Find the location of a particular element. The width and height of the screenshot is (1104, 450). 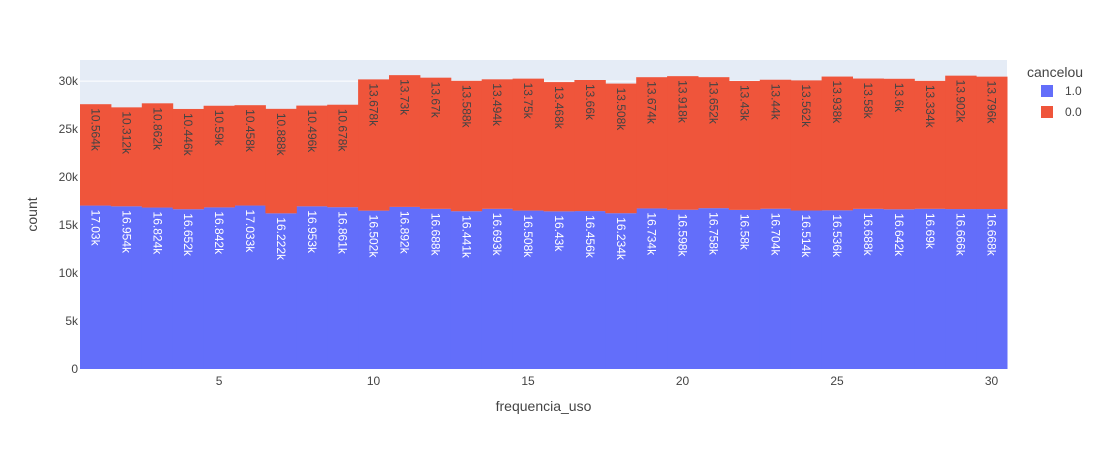

bar-value-label: 10.496k is located at coordinates (312, 132).